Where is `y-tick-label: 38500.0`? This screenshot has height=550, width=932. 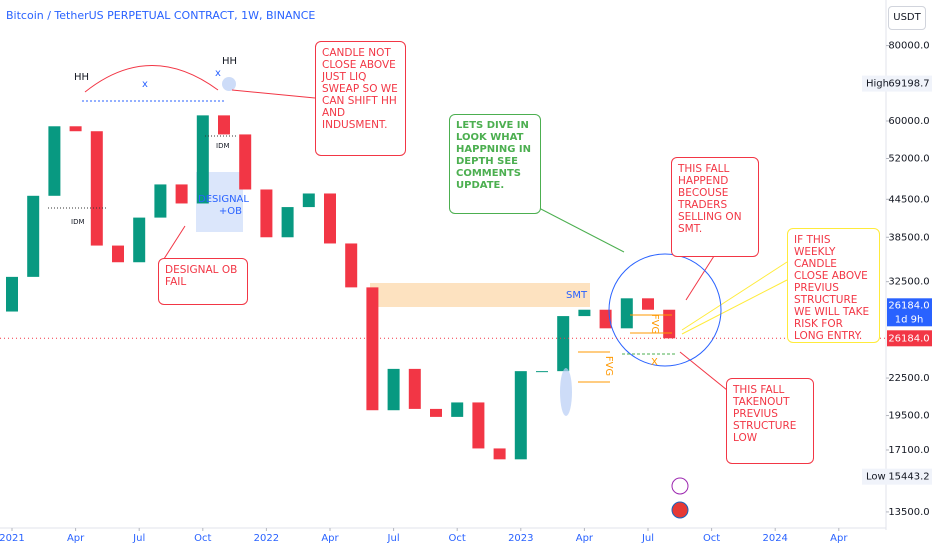 y-tick-label: 38500.0 is located at coordinates (908, 237).